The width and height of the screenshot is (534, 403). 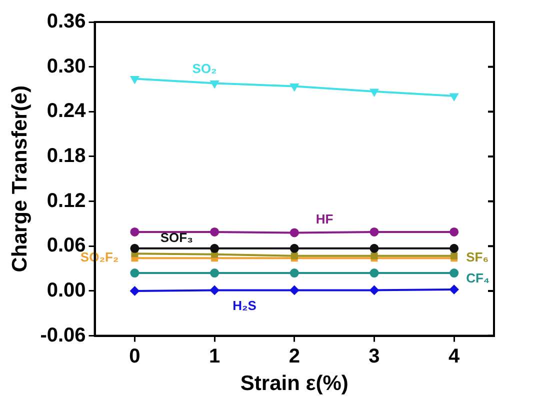 I want to click on series-label: SF₆, so click(x=477, y=256).